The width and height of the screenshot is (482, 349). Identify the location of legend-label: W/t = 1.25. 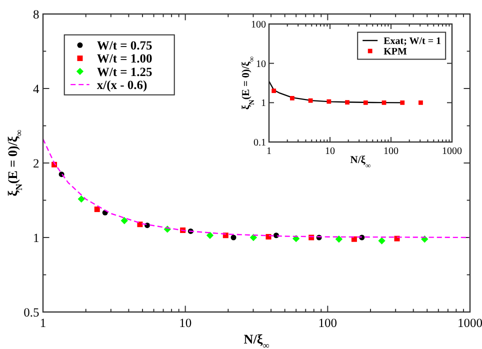
(124, 71).